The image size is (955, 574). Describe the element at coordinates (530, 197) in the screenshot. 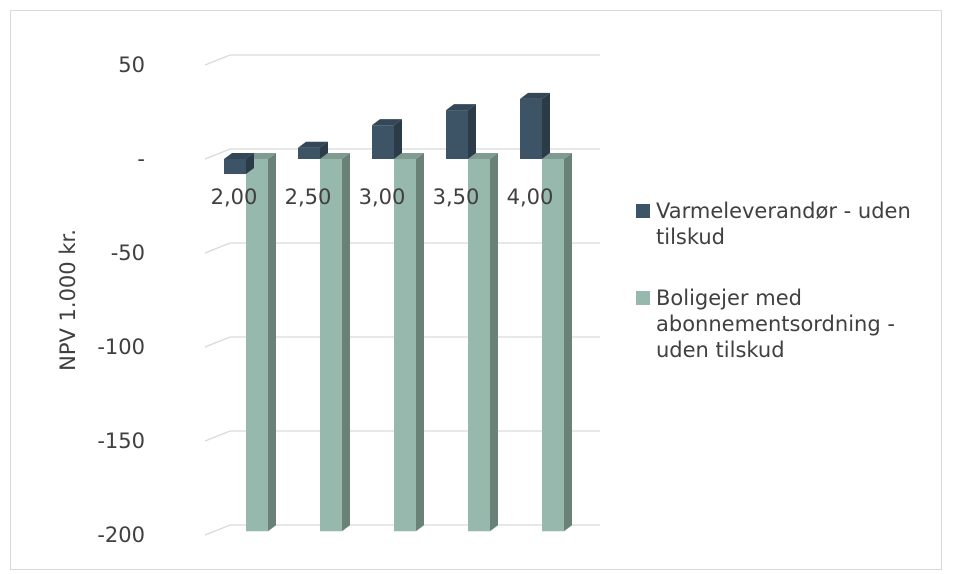

I see `category-label: 4,00` at that location.